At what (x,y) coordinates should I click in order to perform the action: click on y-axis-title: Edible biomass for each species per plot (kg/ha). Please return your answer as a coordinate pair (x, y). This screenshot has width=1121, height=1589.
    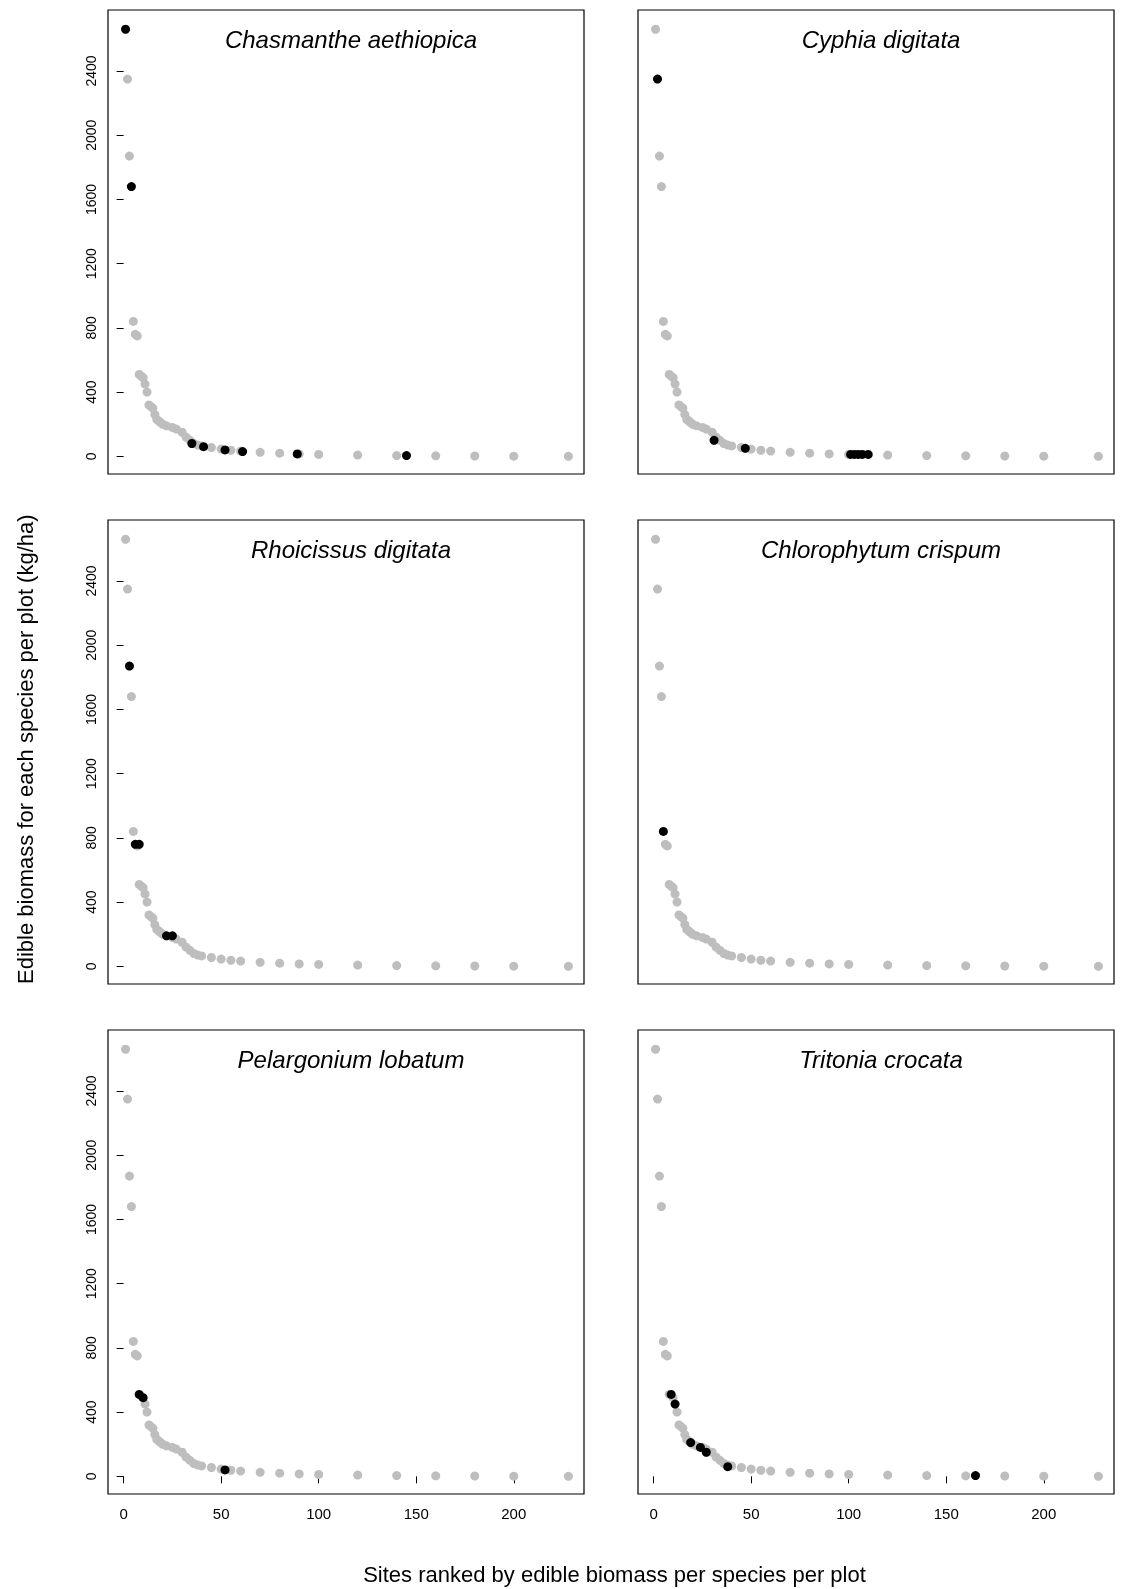
    Looking at the image, I should click on (25, 749).